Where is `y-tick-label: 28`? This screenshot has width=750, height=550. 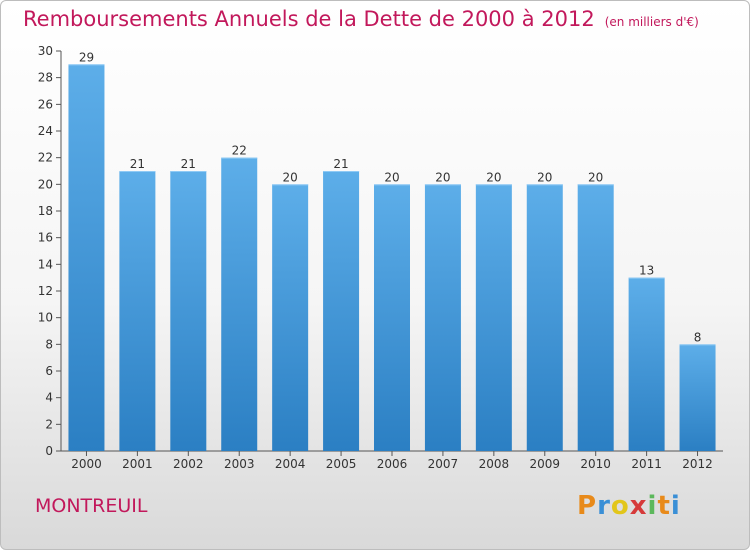 y-tick-label: 28 is located at coordinates (45, 78).